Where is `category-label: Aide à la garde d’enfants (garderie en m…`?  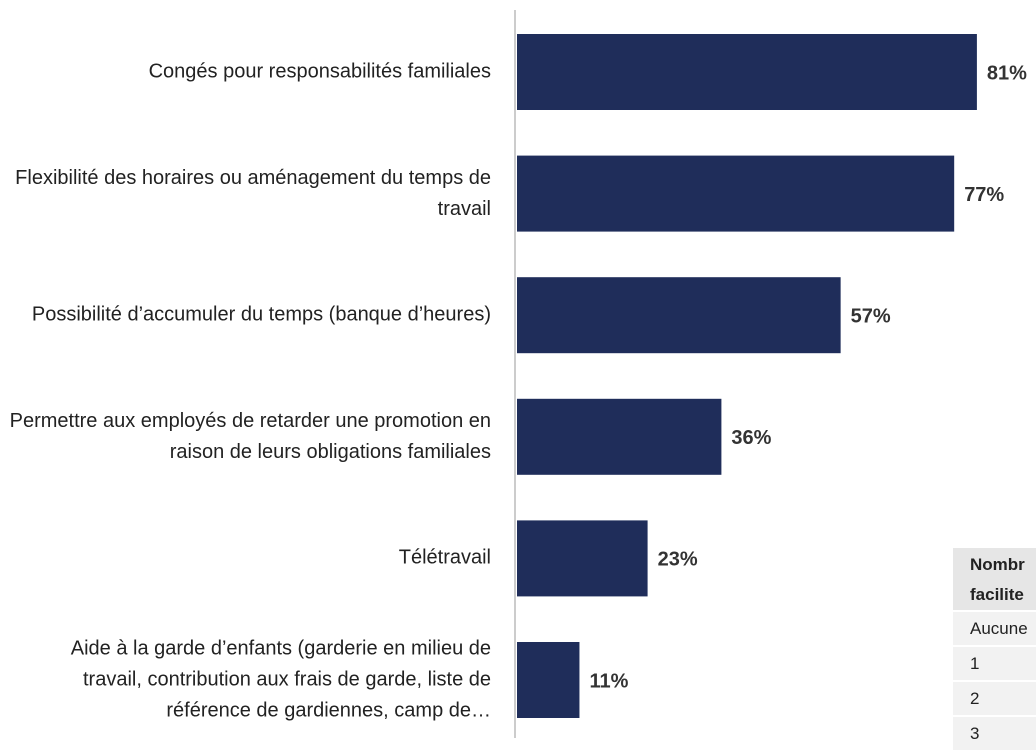 category-label: Aide à la garde d’enfants (garderie en m… is located at coordinates (280, 679).